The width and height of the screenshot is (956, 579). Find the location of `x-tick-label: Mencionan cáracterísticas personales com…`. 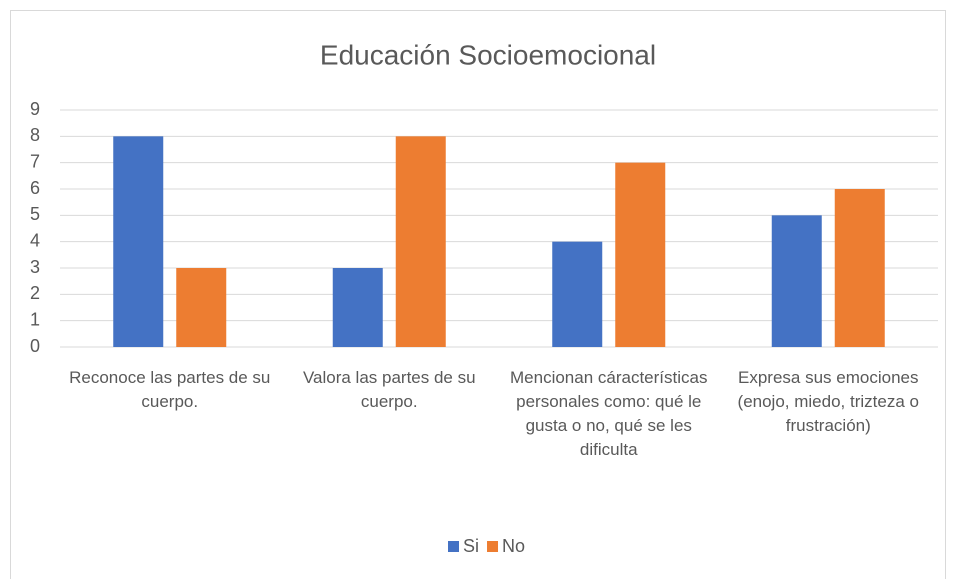

x-tick-label: Mencionan cáracterísticas personales com… is located at coordinates (609, 413).